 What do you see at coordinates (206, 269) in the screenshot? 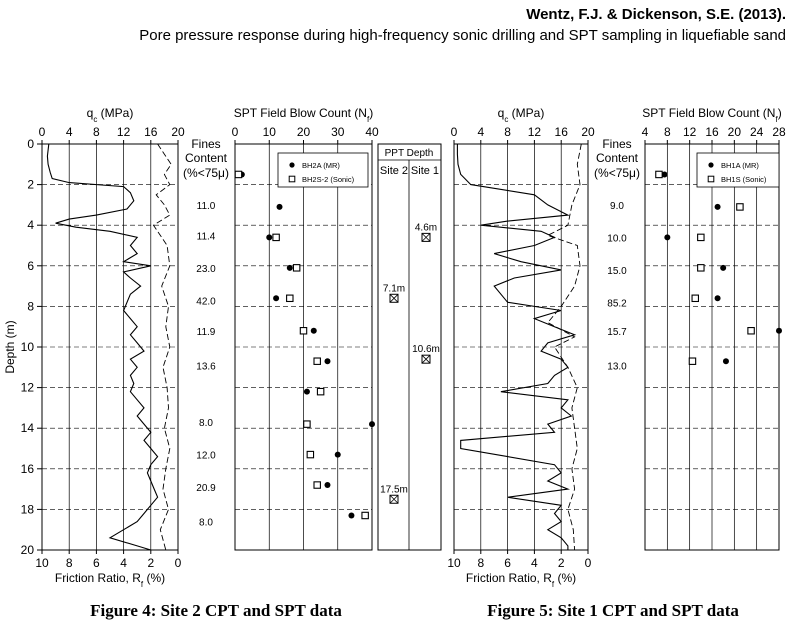
I see `fig4-fines-value: 23.0` at bounding box center [206, 269].